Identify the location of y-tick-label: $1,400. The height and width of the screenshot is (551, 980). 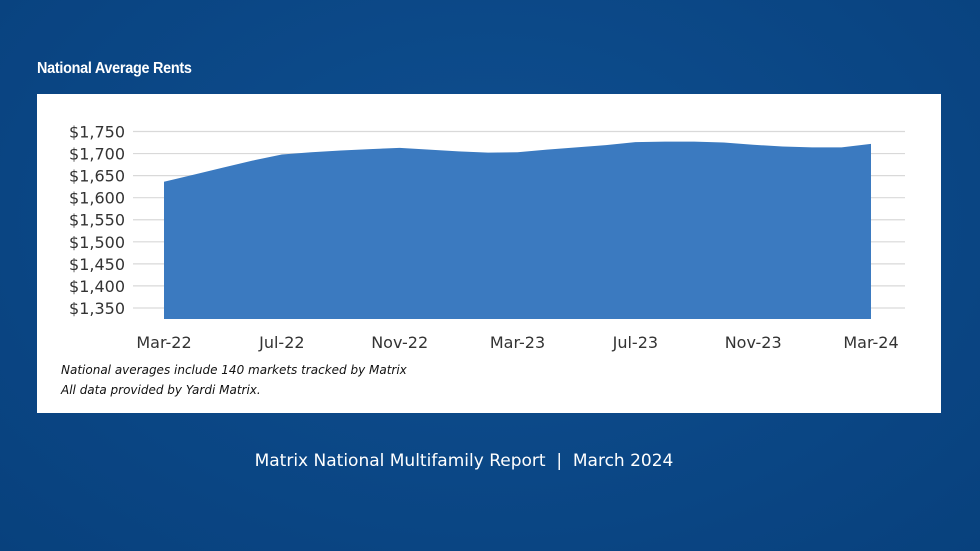
(97, 286).